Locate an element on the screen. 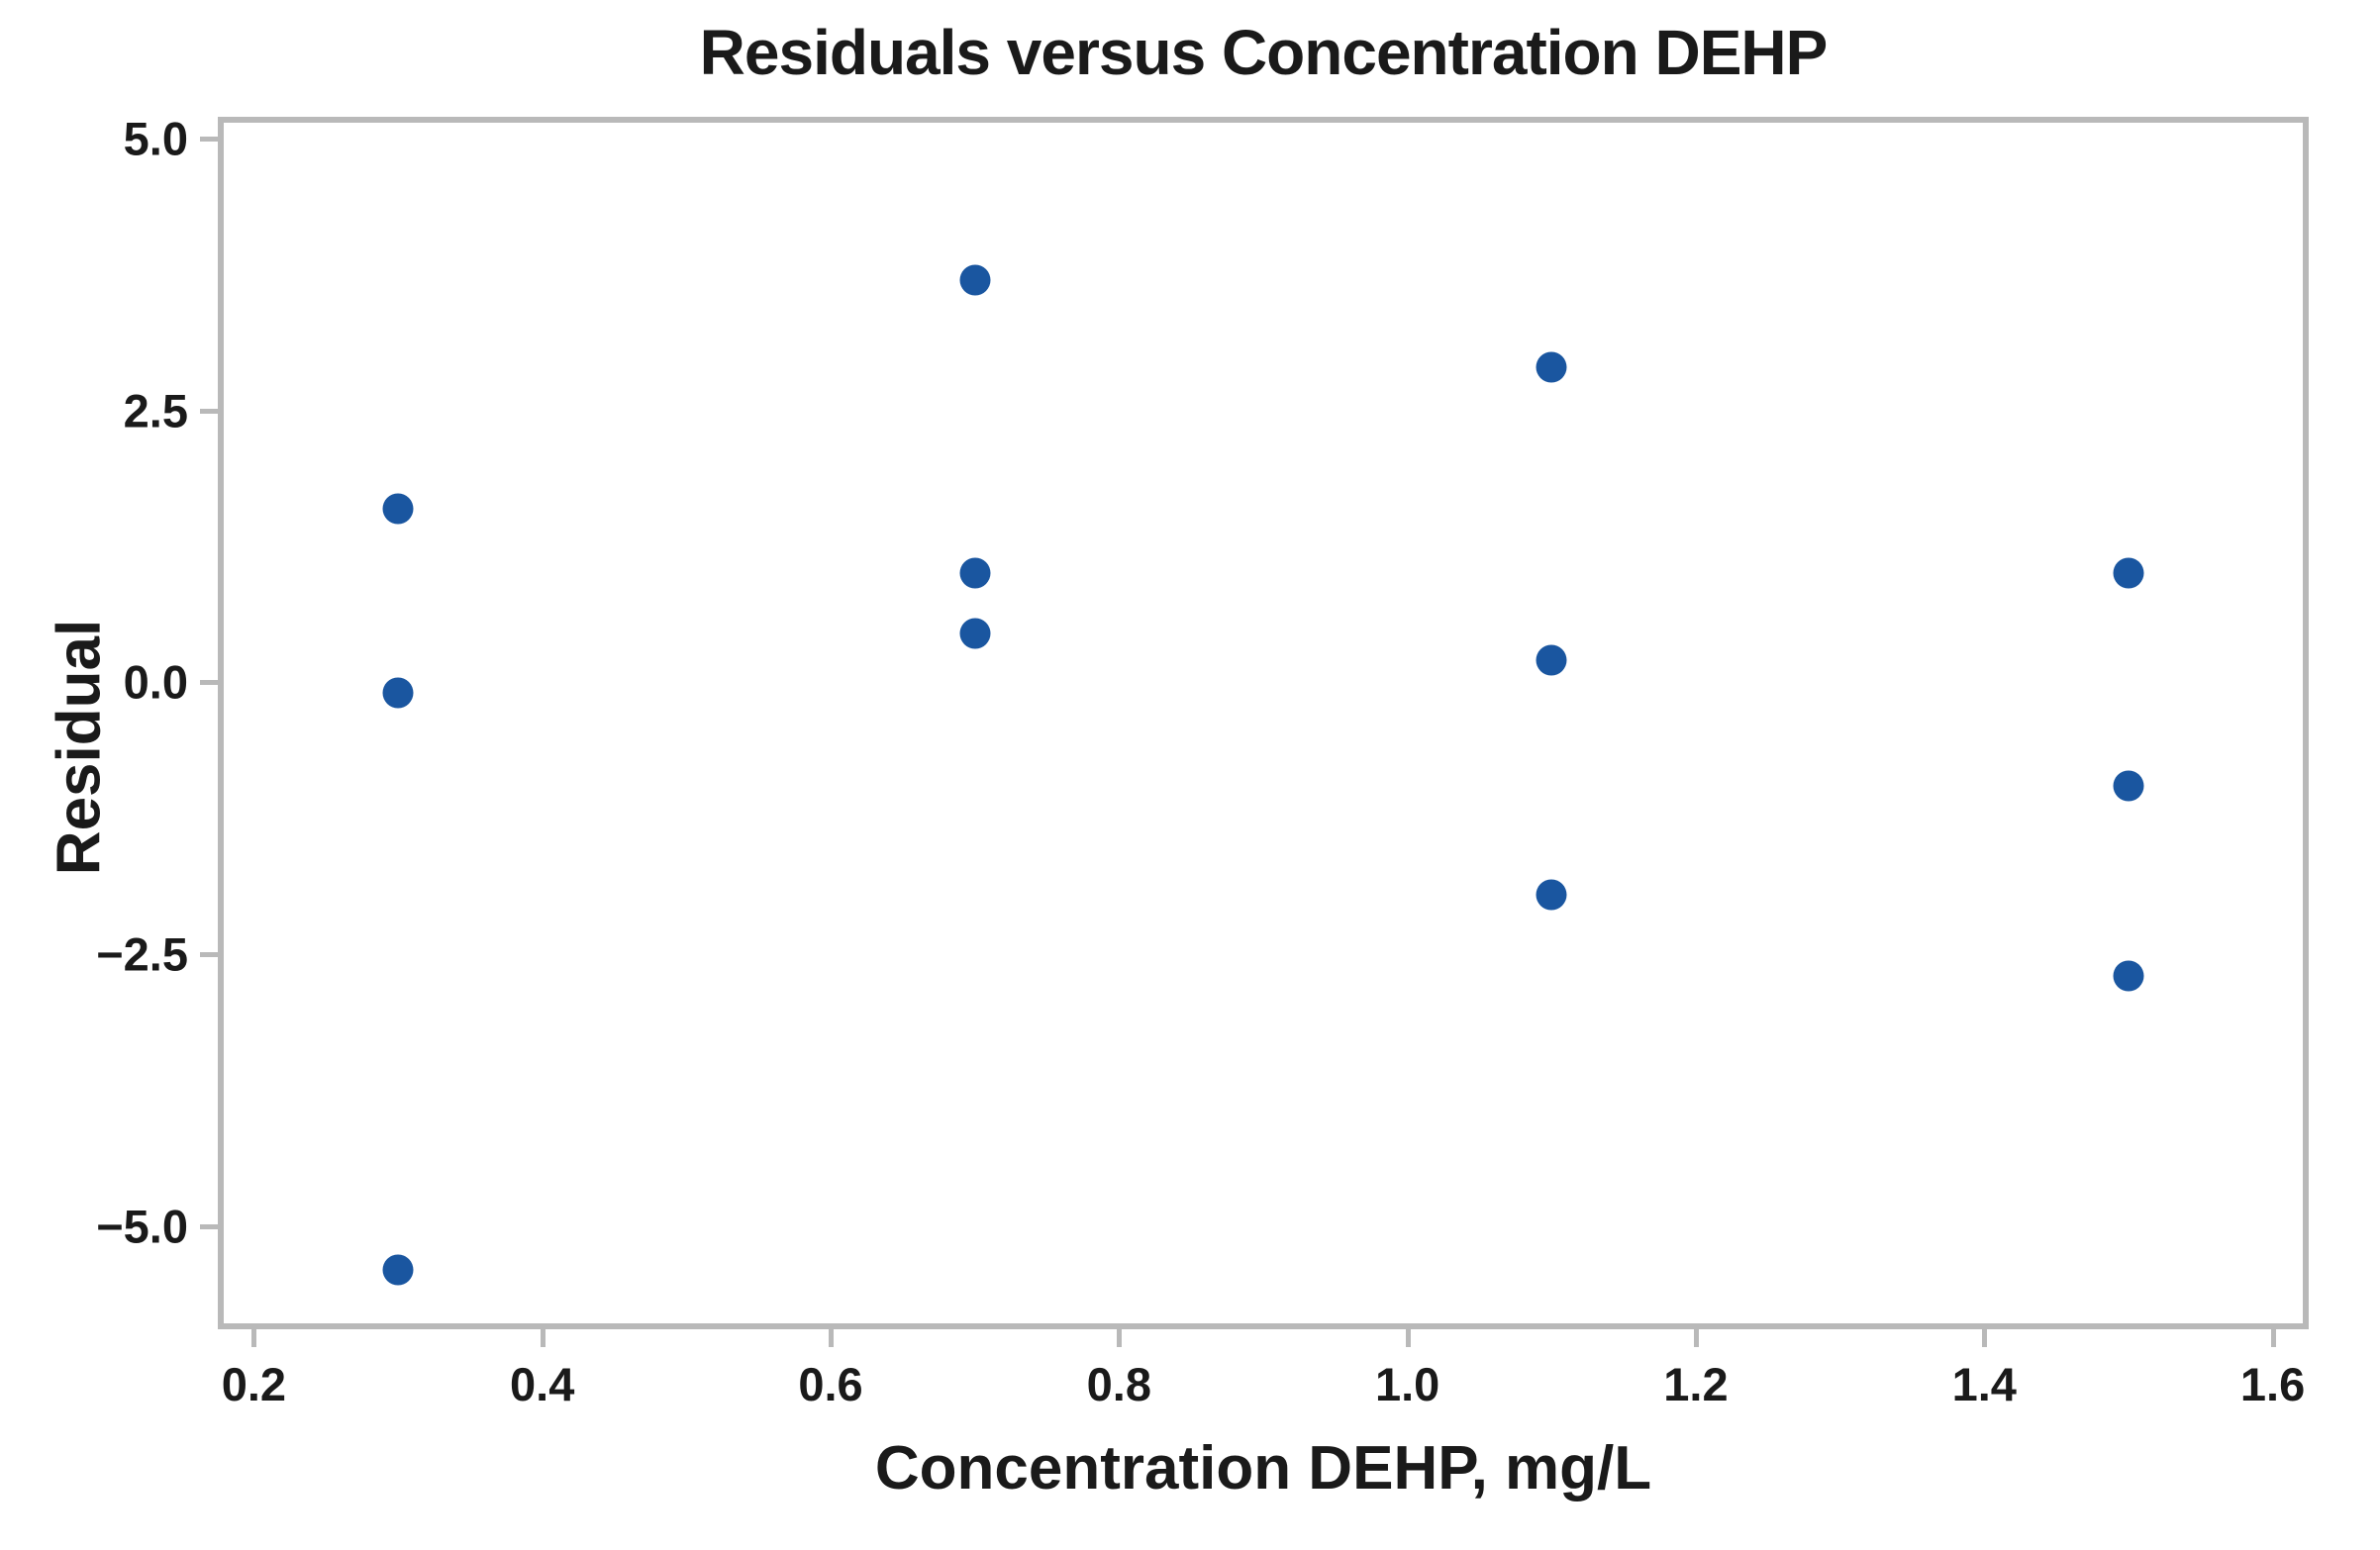 The image size is (2380, 1550). x-tick-label: 0.8 is located at coordinates (1119, 1384).